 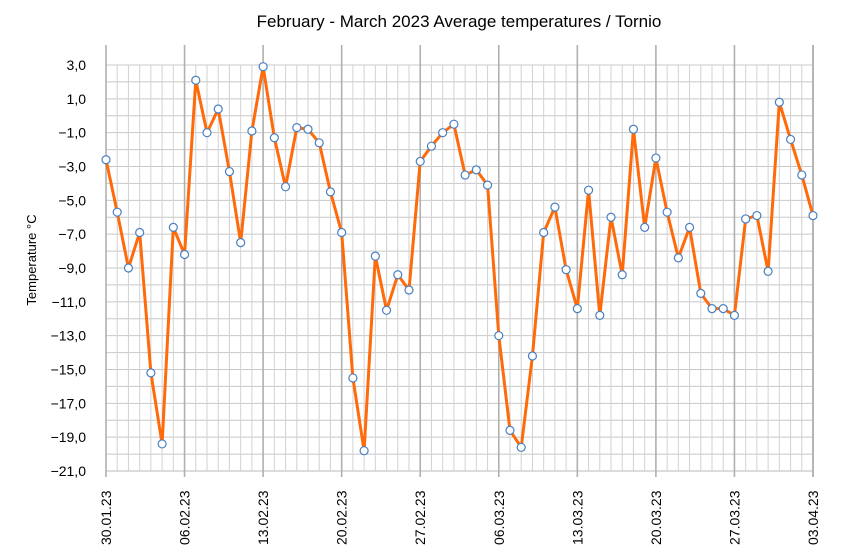 What do you see at coordinates (31, 259) in the screenshot?
I see `y-axis-label: Temperature °C` at bounding box center [31, 259].